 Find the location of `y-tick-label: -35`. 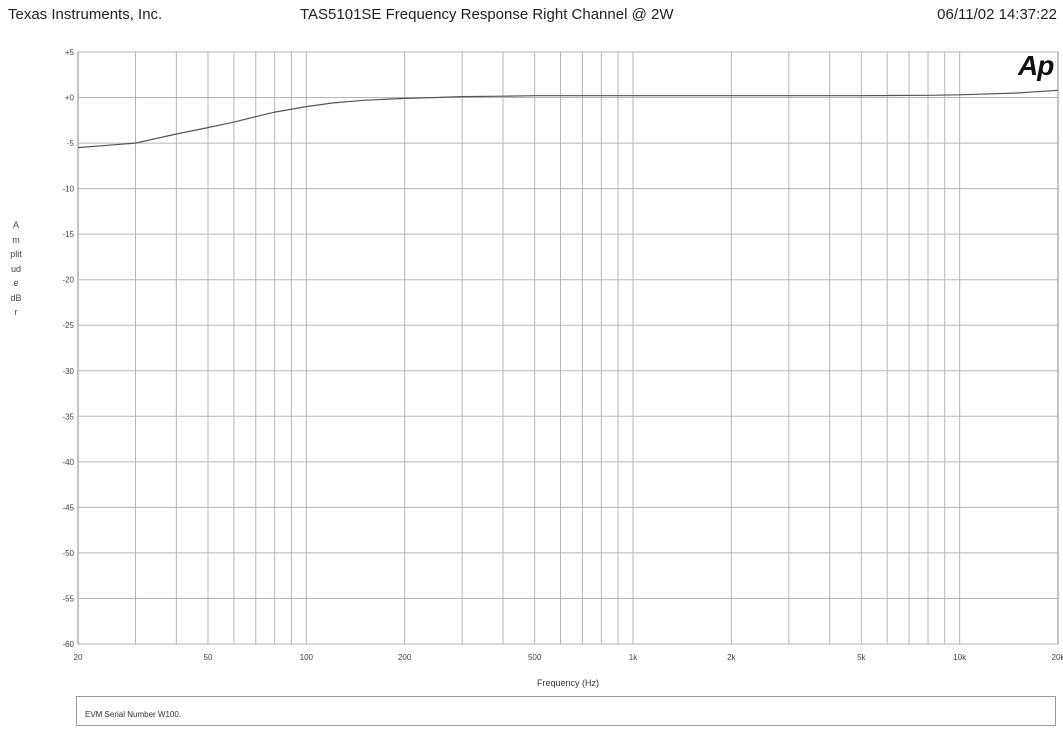

y-tick-label: -35 is located at coordinates (68, 416).